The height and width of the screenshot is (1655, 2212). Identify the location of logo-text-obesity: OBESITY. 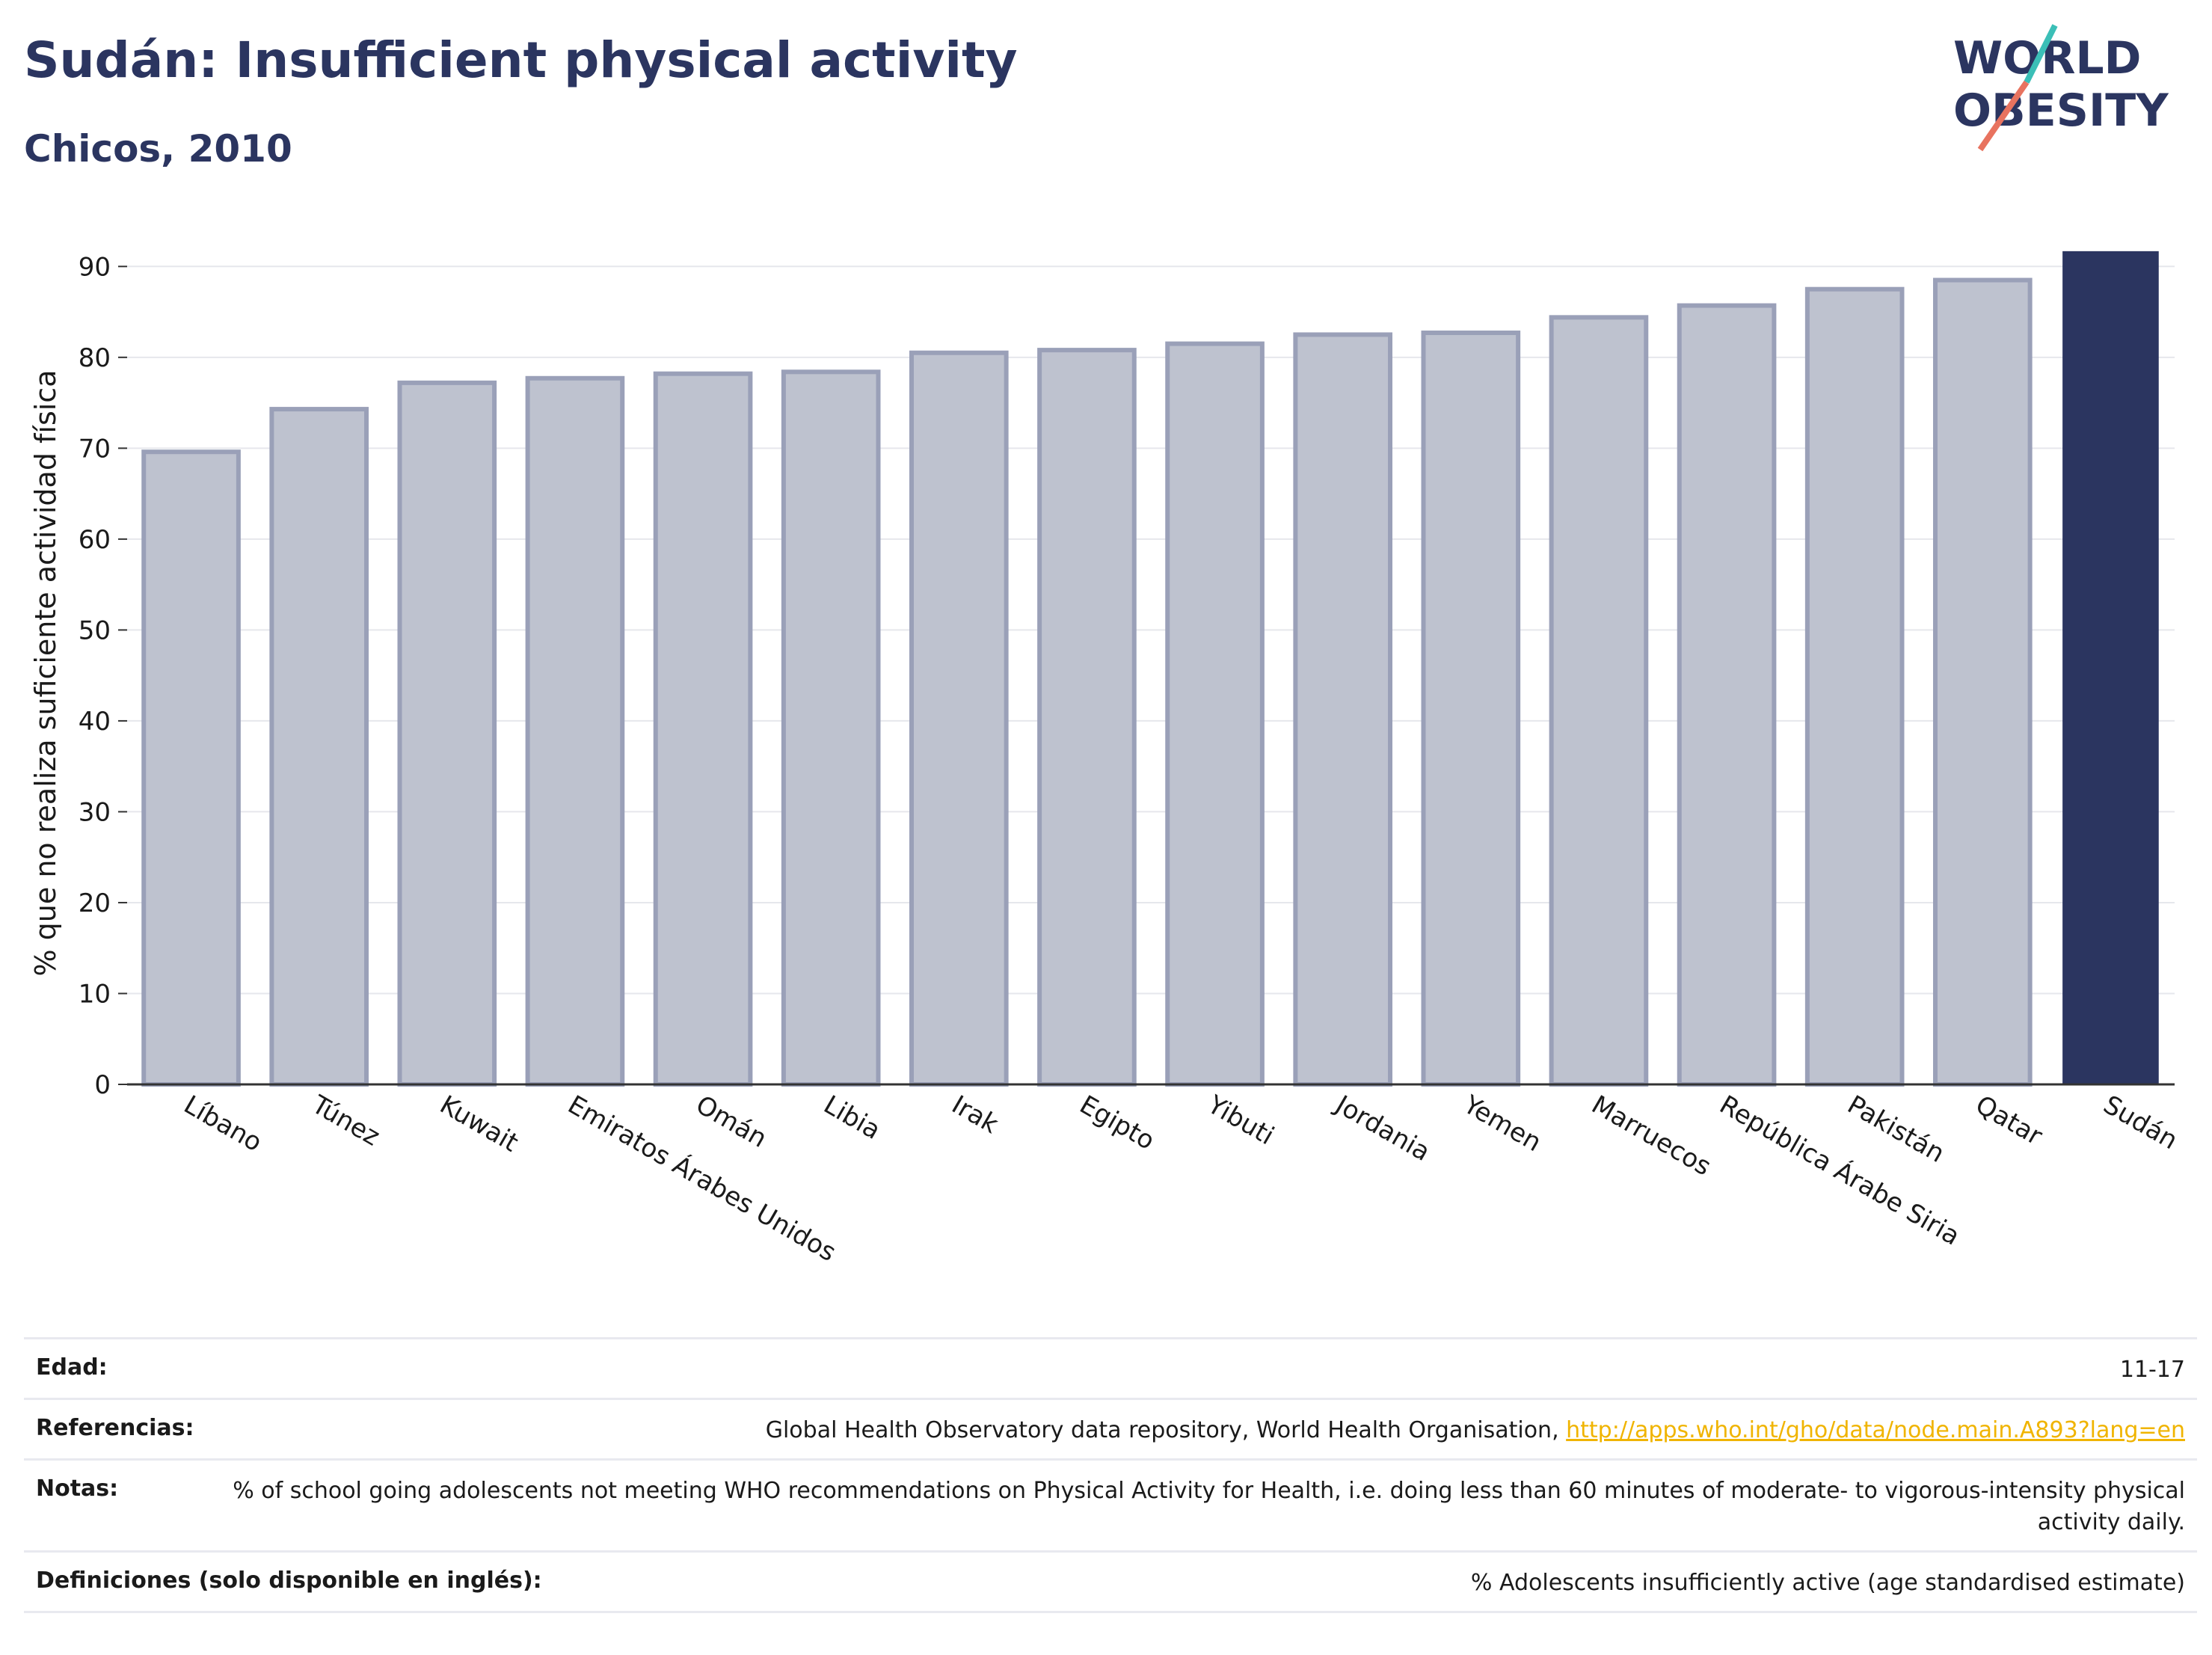
(2061, 111).